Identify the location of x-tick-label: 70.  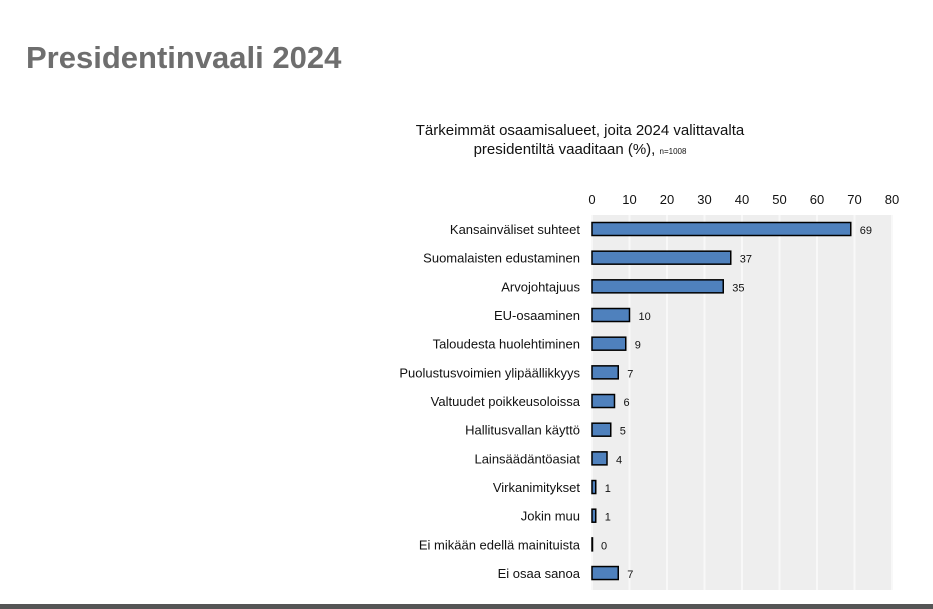
(854, 199).